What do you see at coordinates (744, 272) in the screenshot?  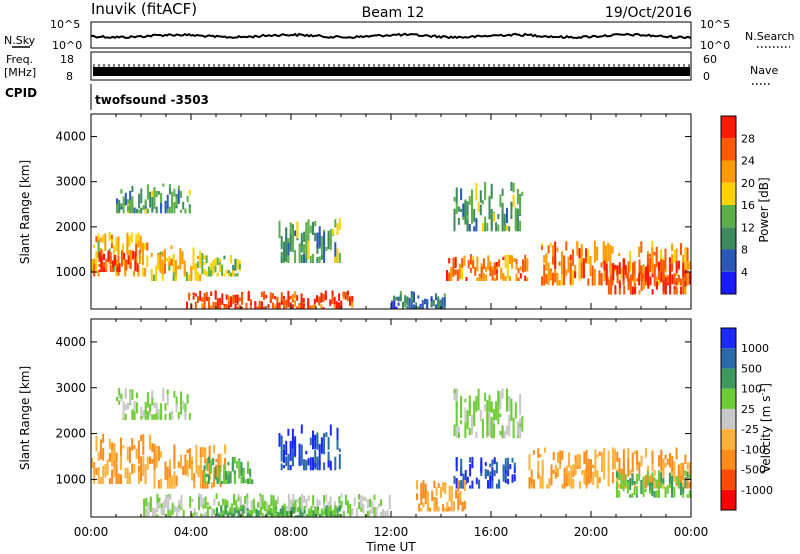 I see `colorbar-tick-label: 4` at bounding box center [744, 272].